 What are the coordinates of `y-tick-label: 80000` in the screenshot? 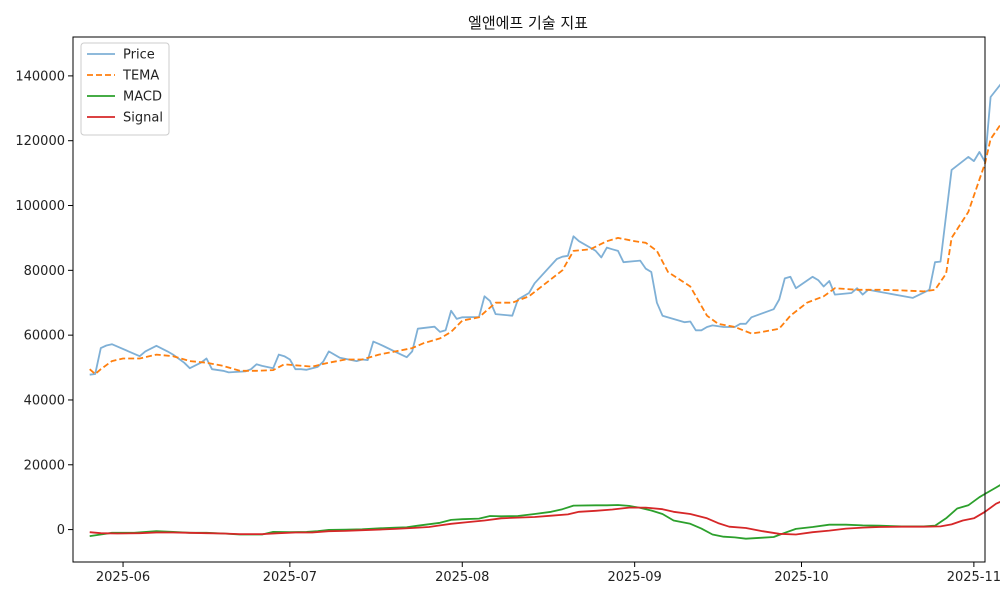 It's located at (44, 271).